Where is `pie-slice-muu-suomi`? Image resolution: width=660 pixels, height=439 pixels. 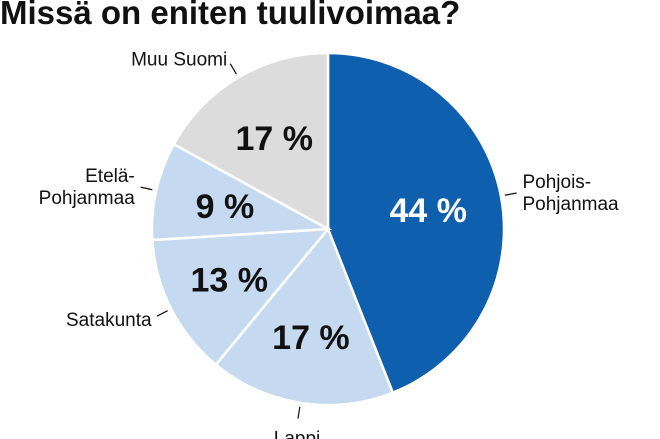
pie-slice-muu-suomi is located at coordinates (251, 141).